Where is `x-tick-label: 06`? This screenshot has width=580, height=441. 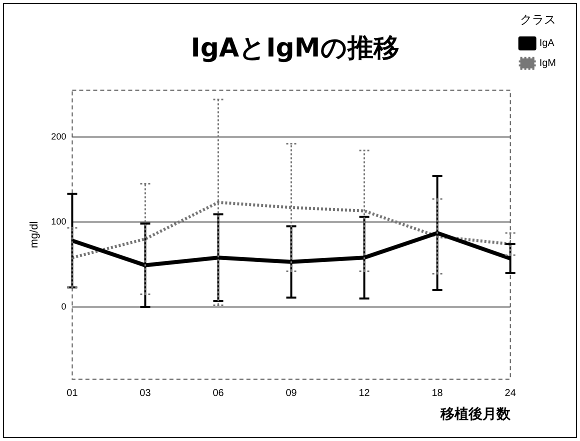 x-tick-label: 06 is located at coordinates (218, 393).